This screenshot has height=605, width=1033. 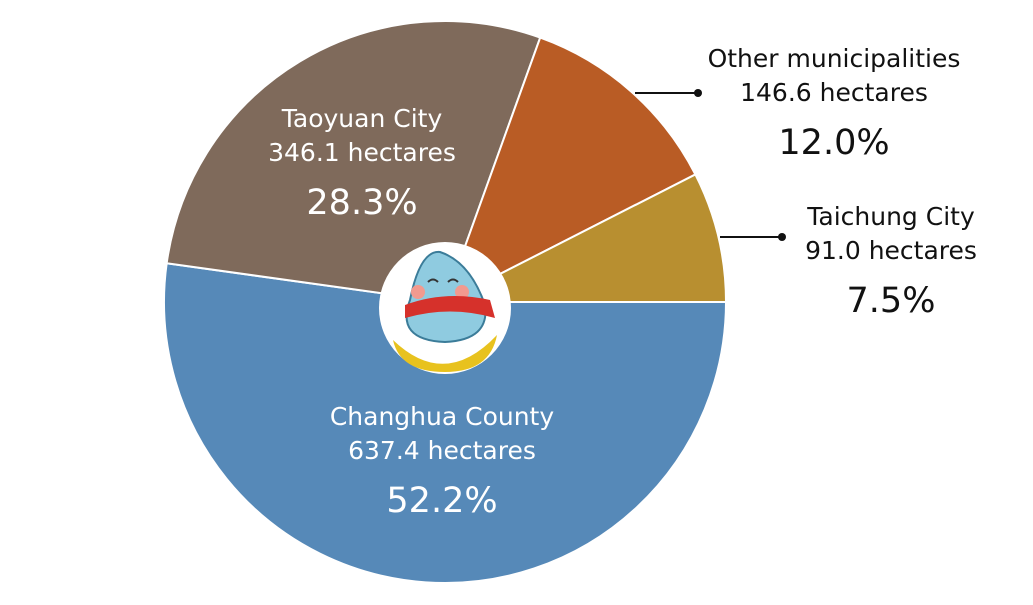 I want to click on slice-area: 146.6 hectares, so click(x=834, y=92).